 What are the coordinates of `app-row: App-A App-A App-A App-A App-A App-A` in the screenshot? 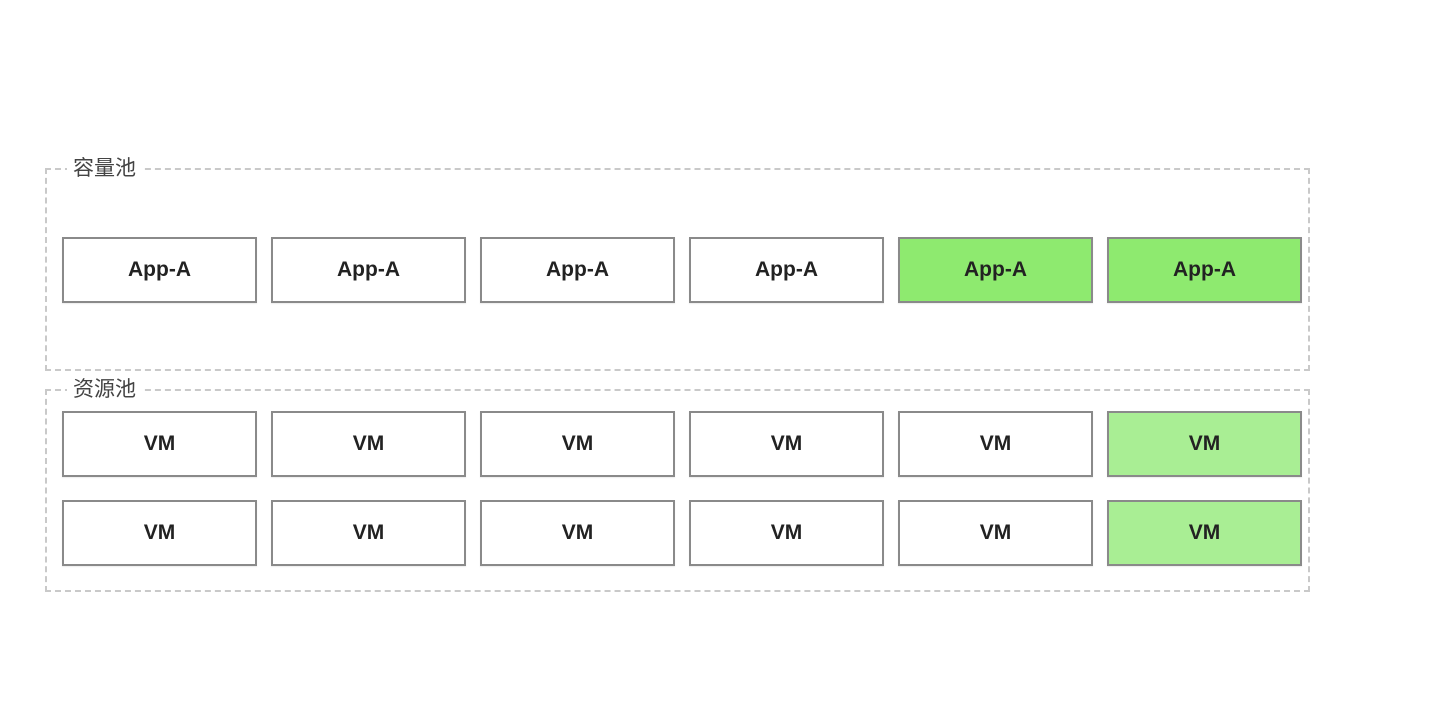 It's located at (682, 270).